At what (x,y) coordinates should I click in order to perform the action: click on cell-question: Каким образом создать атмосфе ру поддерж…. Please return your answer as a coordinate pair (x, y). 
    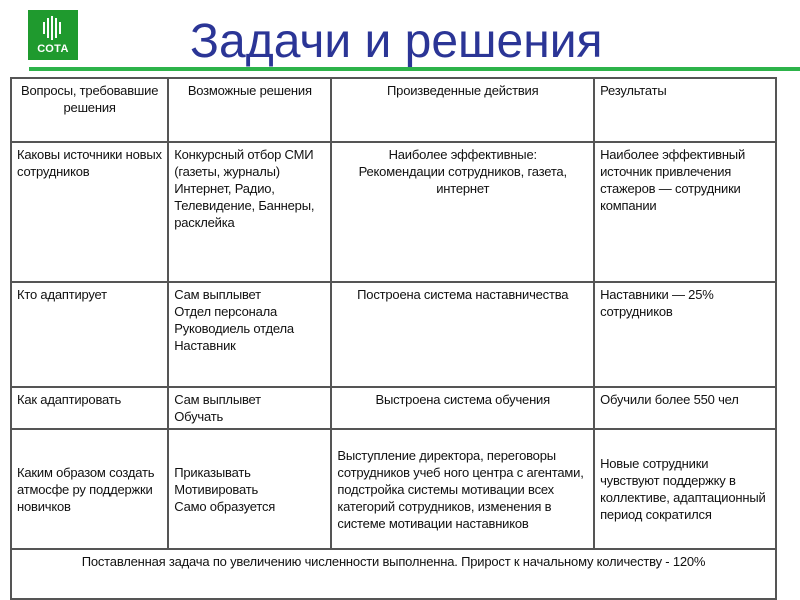
    Looking at the image, I should click on (89, 489).